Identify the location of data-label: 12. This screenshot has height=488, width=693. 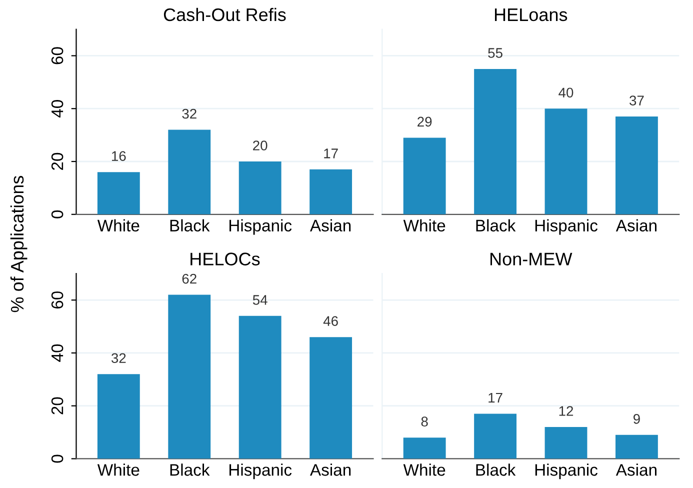
(566, 411).